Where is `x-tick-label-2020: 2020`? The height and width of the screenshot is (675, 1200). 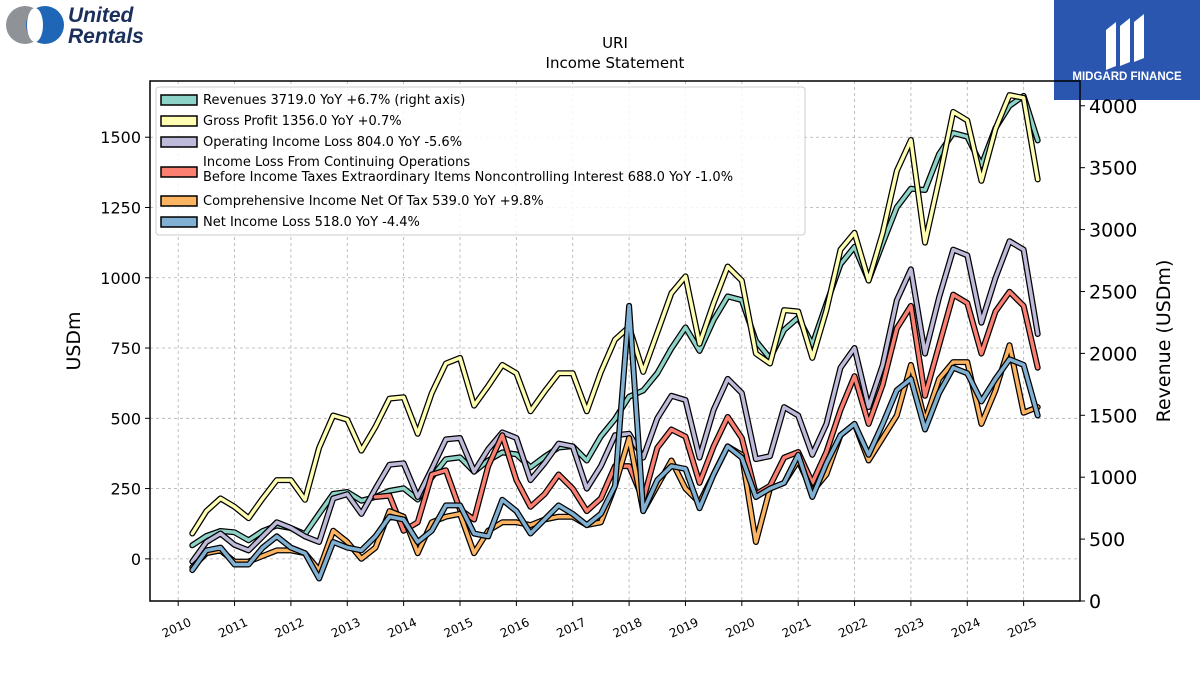 x-tick-label-2020: 2020 is located at coordinates (740, 628).